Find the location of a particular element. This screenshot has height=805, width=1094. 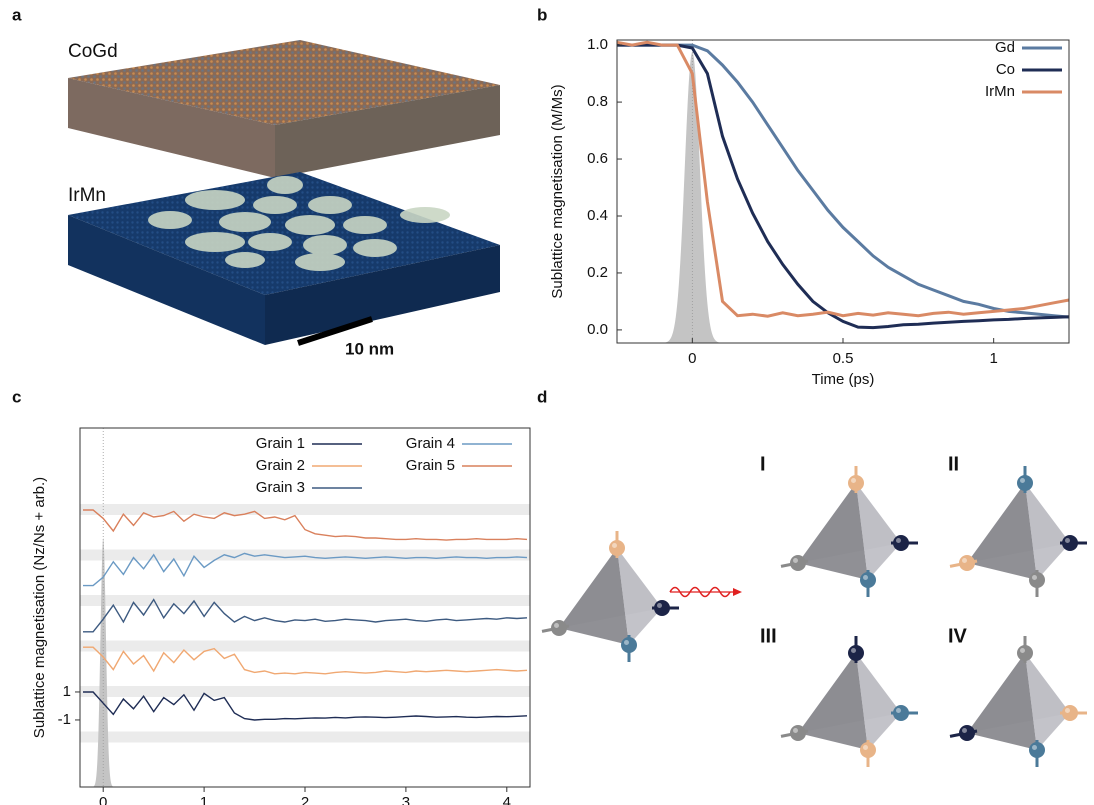

scale-bar-label: 10 nm is located at coordinates (369, 348).